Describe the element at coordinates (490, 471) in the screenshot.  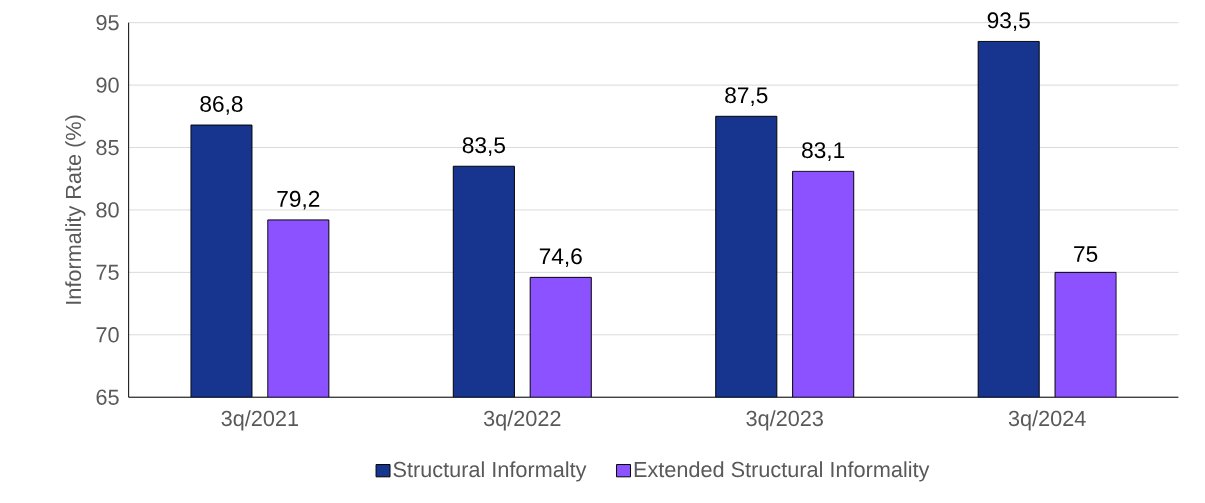
I see `legend-label: Structural Informalty` at that location.